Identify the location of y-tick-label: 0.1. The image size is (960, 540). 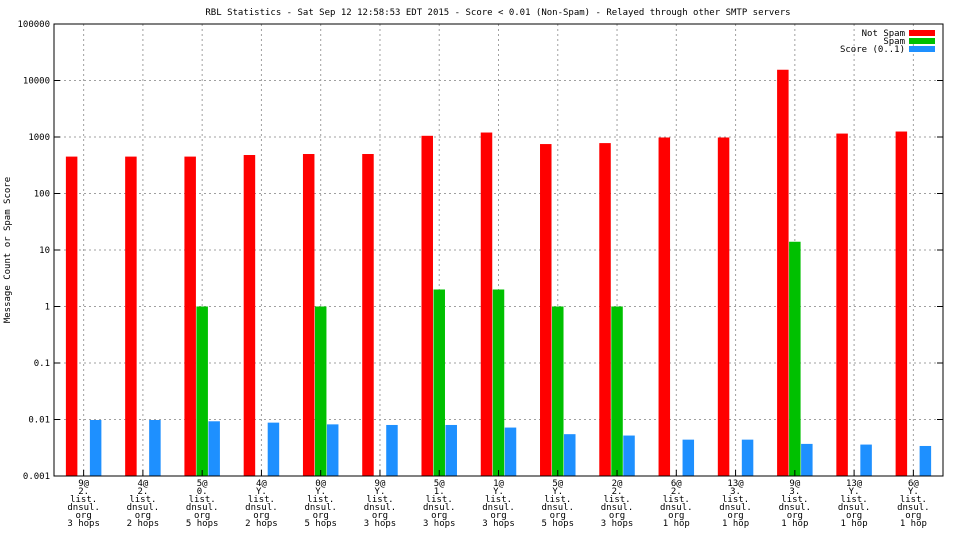
(42, 364).